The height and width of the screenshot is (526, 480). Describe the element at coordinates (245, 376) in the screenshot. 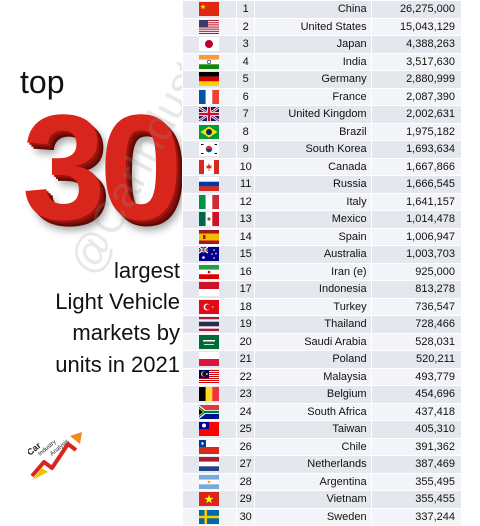

I see `rank-cell: 22` at that location.